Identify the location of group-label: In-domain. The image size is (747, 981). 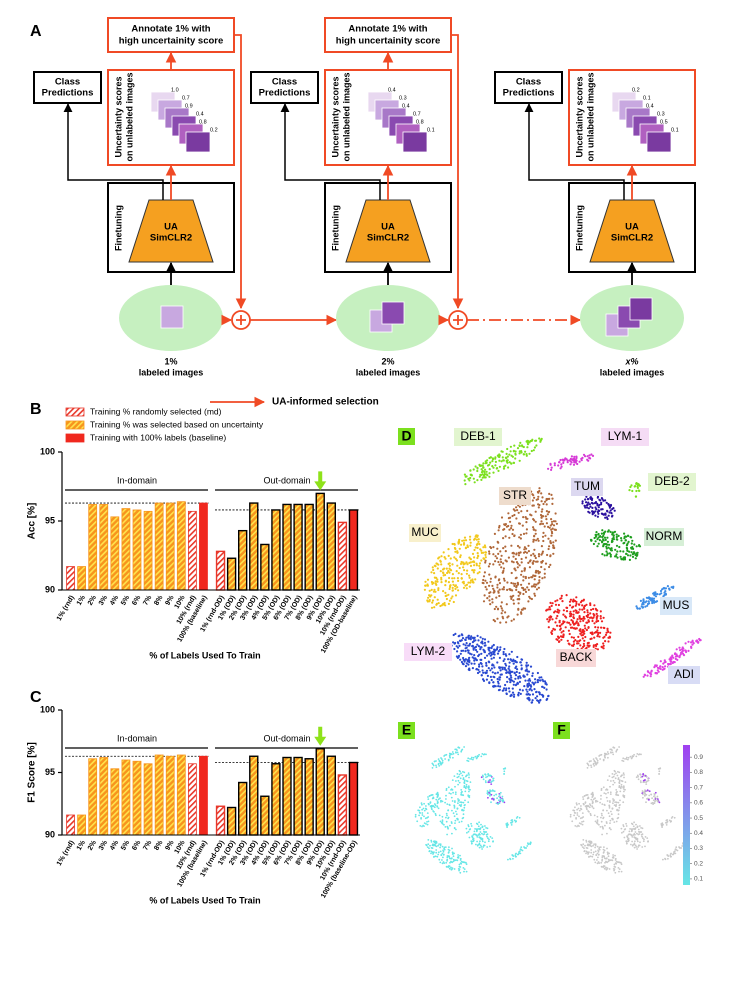
(137, 480).